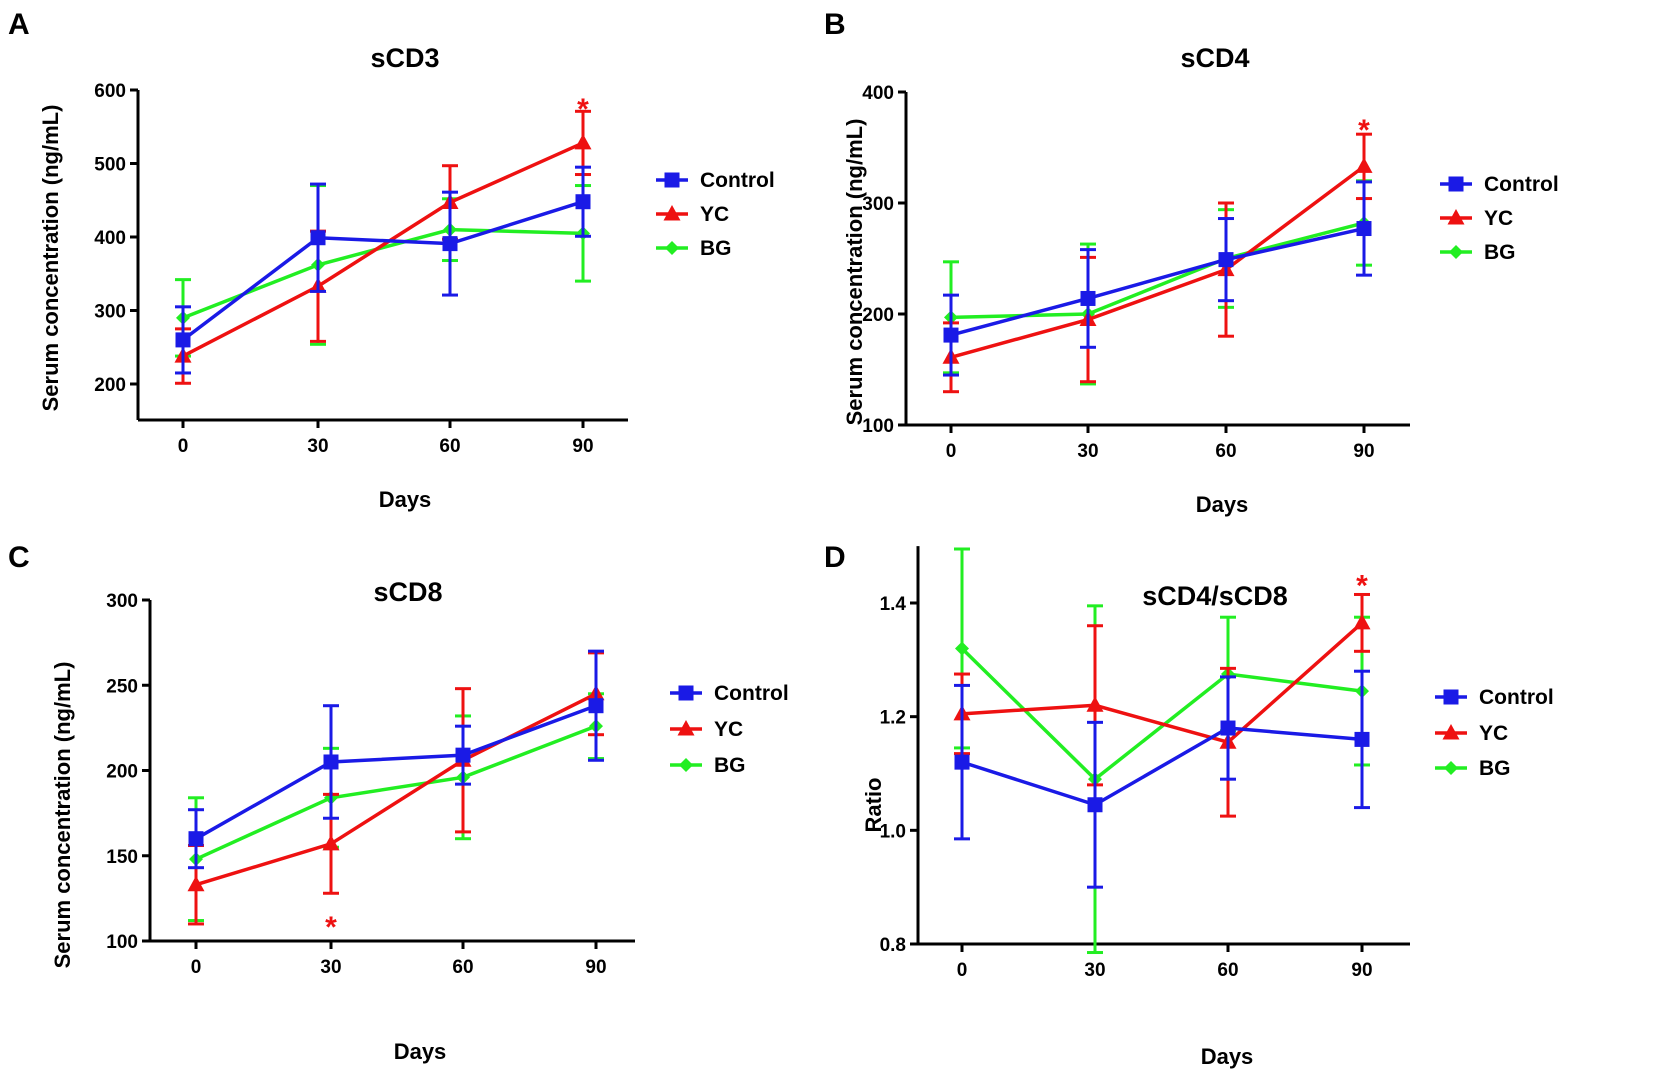 The width and height of the screenshot is (1653, 1075). Describe the element at coordinates (331, 927) in the screenshot. I see `significance-star-c: *` at that location.